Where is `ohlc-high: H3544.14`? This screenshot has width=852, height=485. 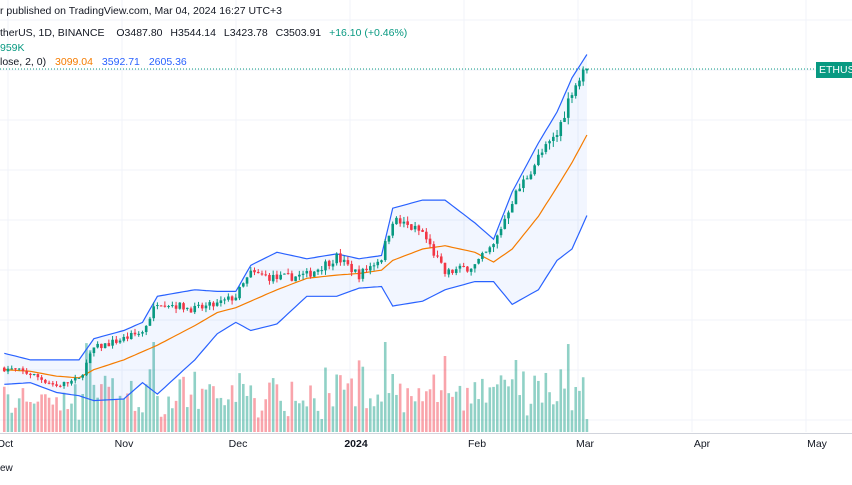
ohlc-high: H3544.14 is located at coordinates (193, 33).